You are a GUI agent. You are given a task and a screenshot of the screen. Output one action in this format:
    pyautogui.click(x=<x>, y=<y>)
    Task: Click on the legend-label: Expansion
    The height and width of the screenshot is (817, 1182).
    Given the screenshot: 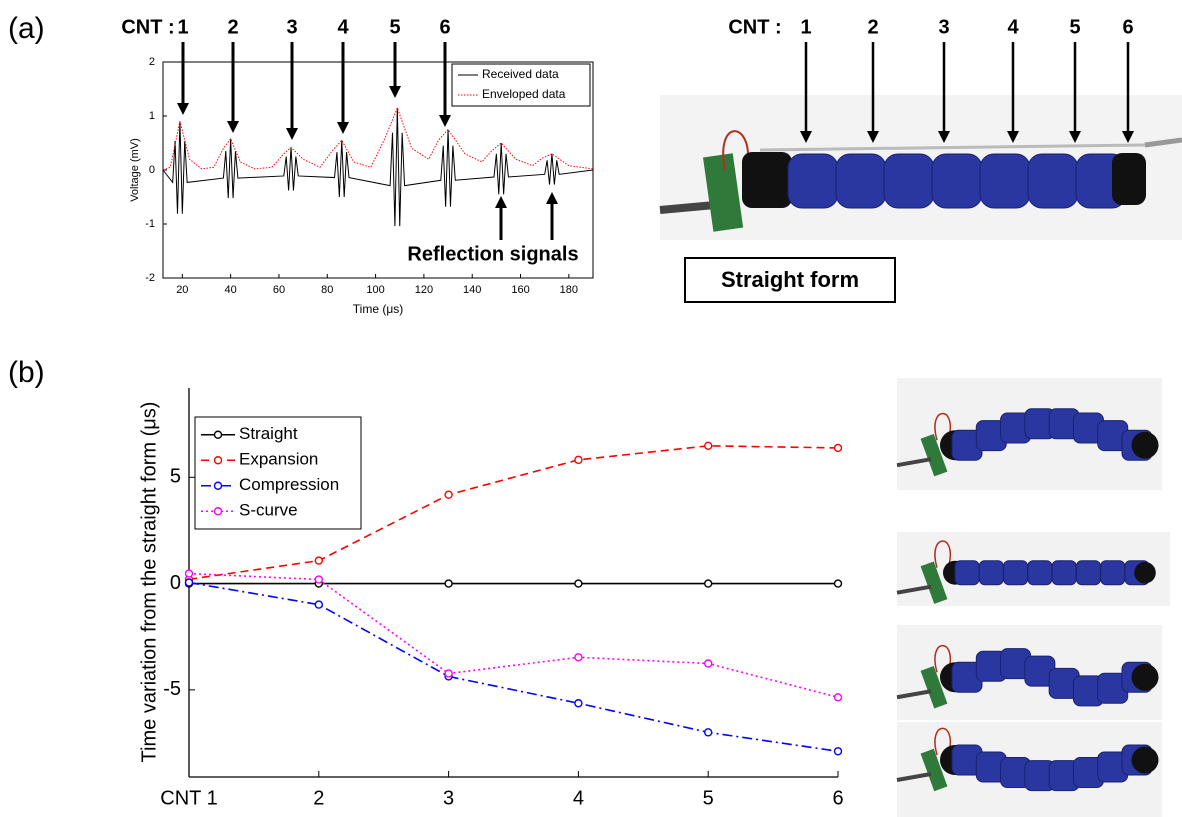 What is the action you would take?
    pyautogui.click(x=278, y=459)
    